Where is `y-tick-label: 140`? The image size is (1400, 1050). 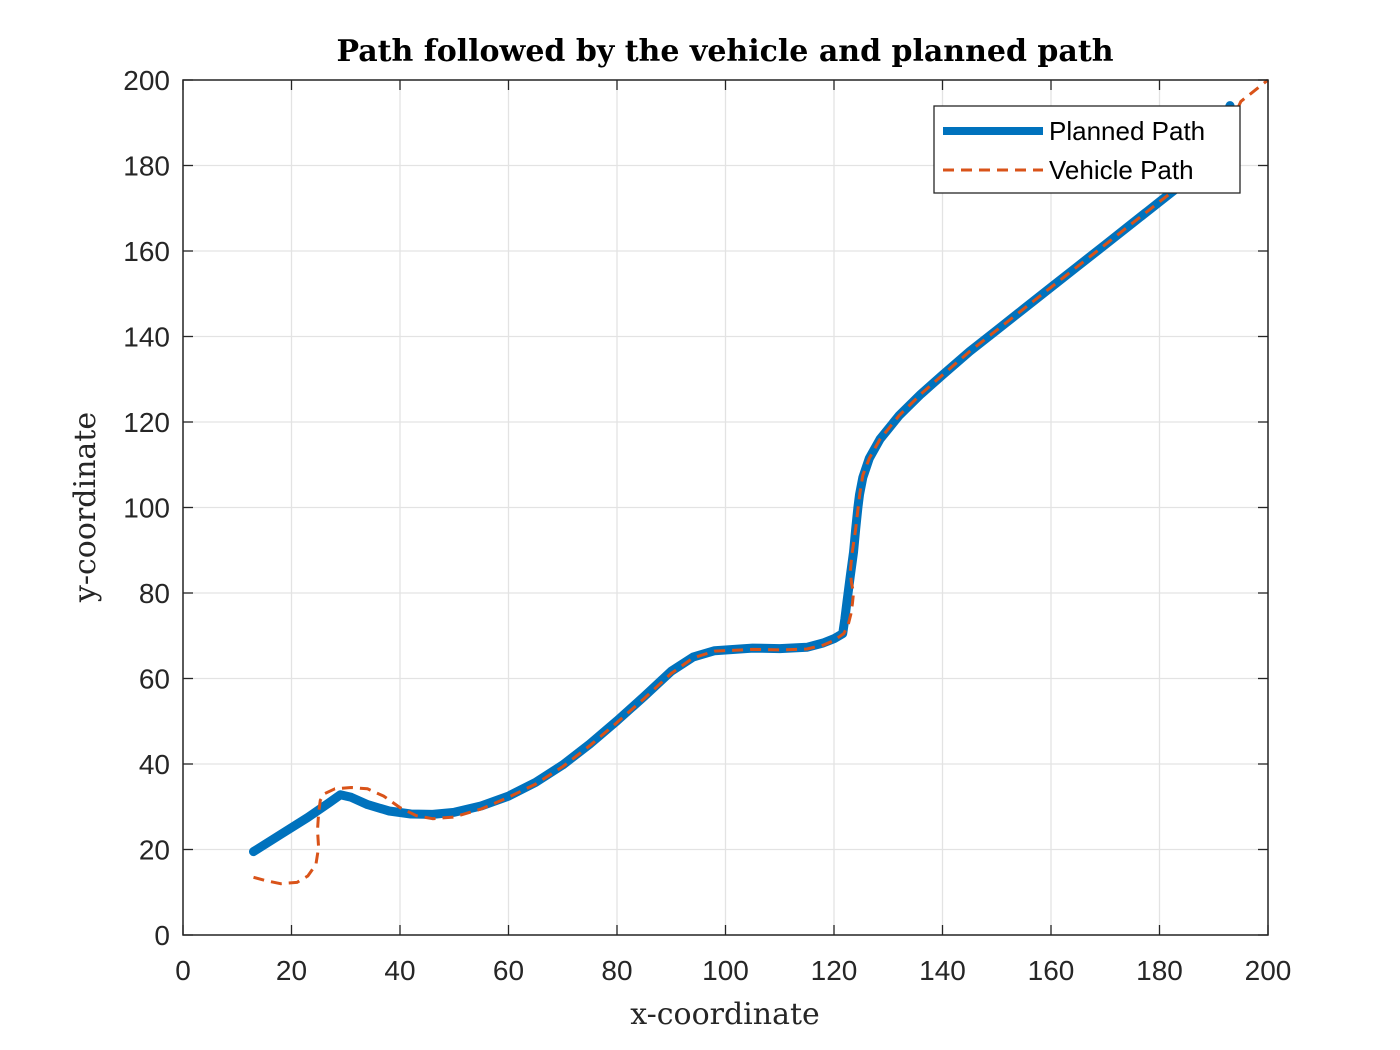
y-tick-label: 140 is located at coordinates (146, 337).